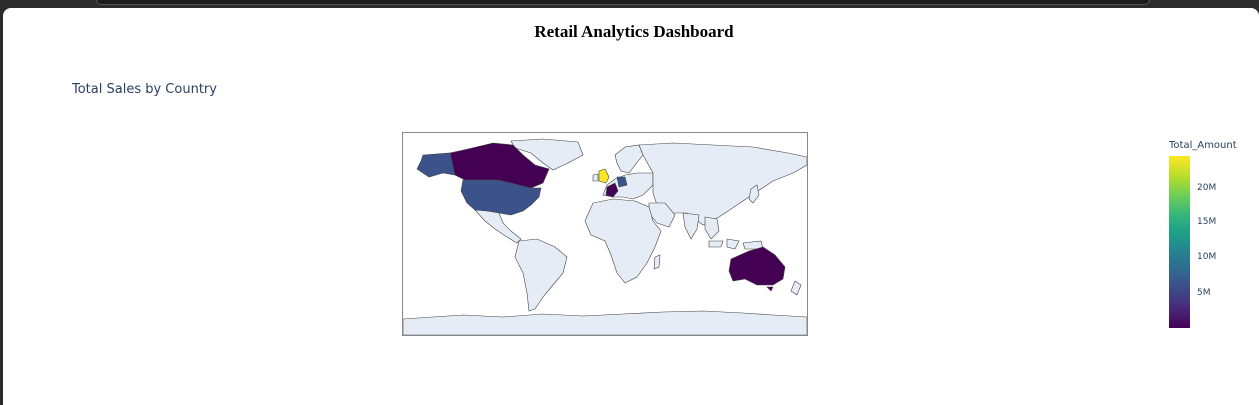 This screenshot has height=405, width=1259. Describe the element at coordinates (1207, 188) in the screenshot. I see `colorbar-tick: 20M` at that location.